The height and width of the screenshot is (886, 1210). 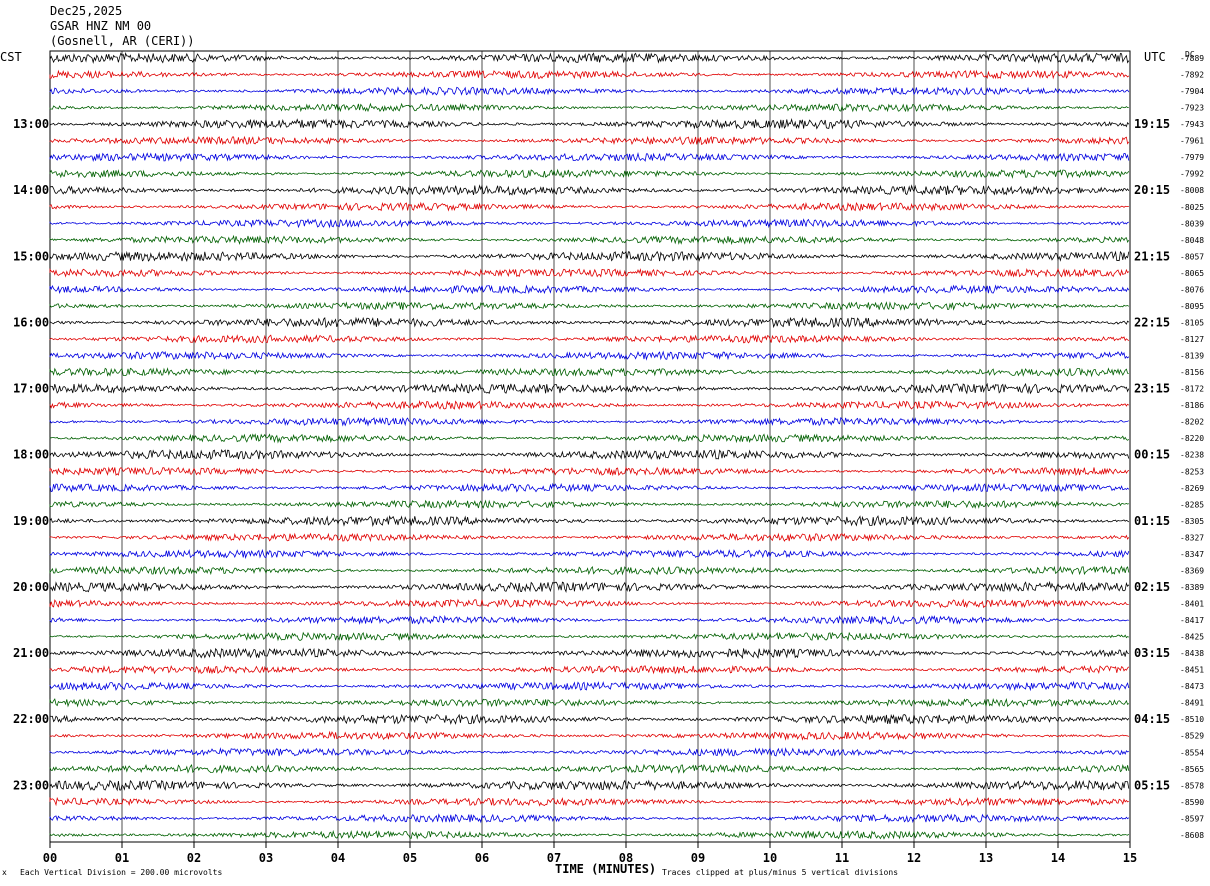 I want to click on right-timezone-label: UTC, so click(x=1155, y=57).